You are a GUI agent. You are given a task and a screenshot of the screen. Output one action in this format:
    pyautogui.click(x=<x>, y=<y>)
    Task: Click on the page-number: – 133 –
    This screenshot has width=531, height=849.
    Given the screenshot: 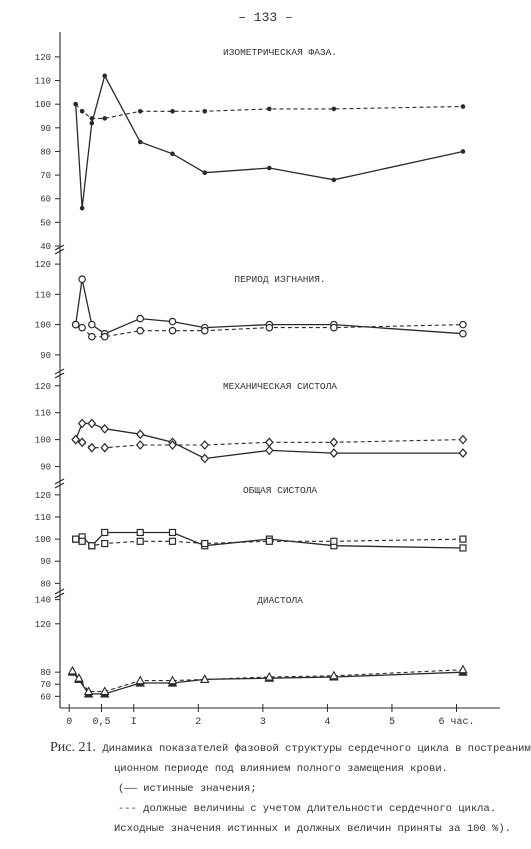 What is the action you would take?
    pyautogui.click(x=265, y=17)
    